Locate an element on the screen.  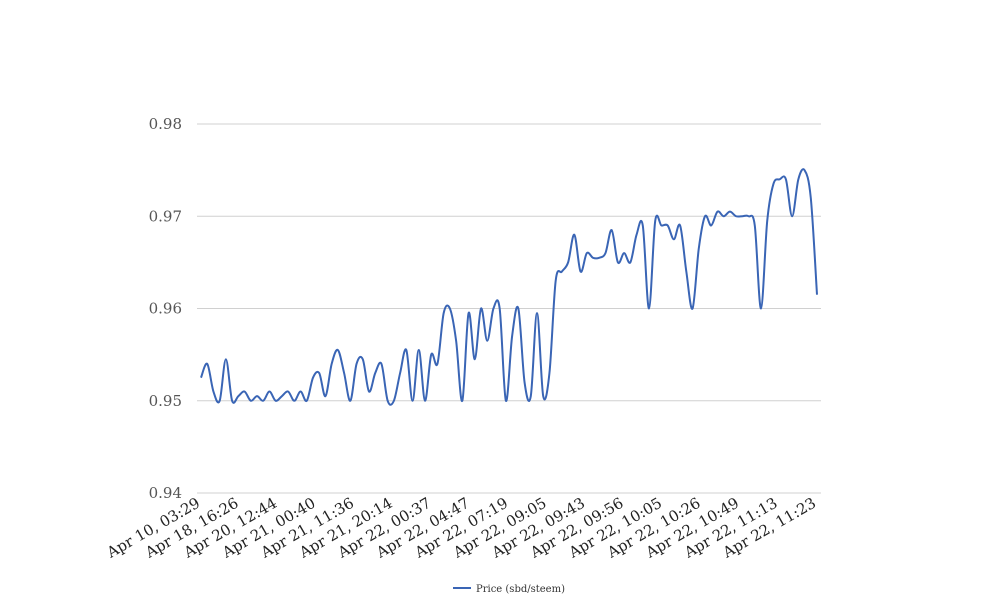
y-tick-label: 0.96 is located at coordinates (165, 309).